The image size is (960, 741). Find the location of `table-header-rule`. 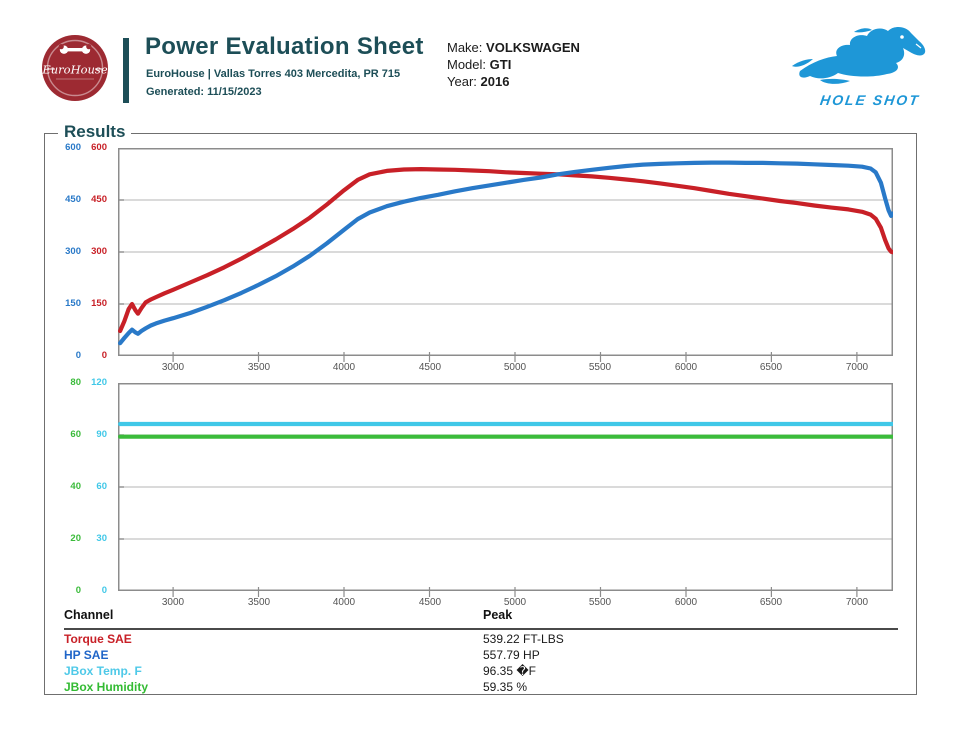

table-header-rule is located at coordinates (481, 629).